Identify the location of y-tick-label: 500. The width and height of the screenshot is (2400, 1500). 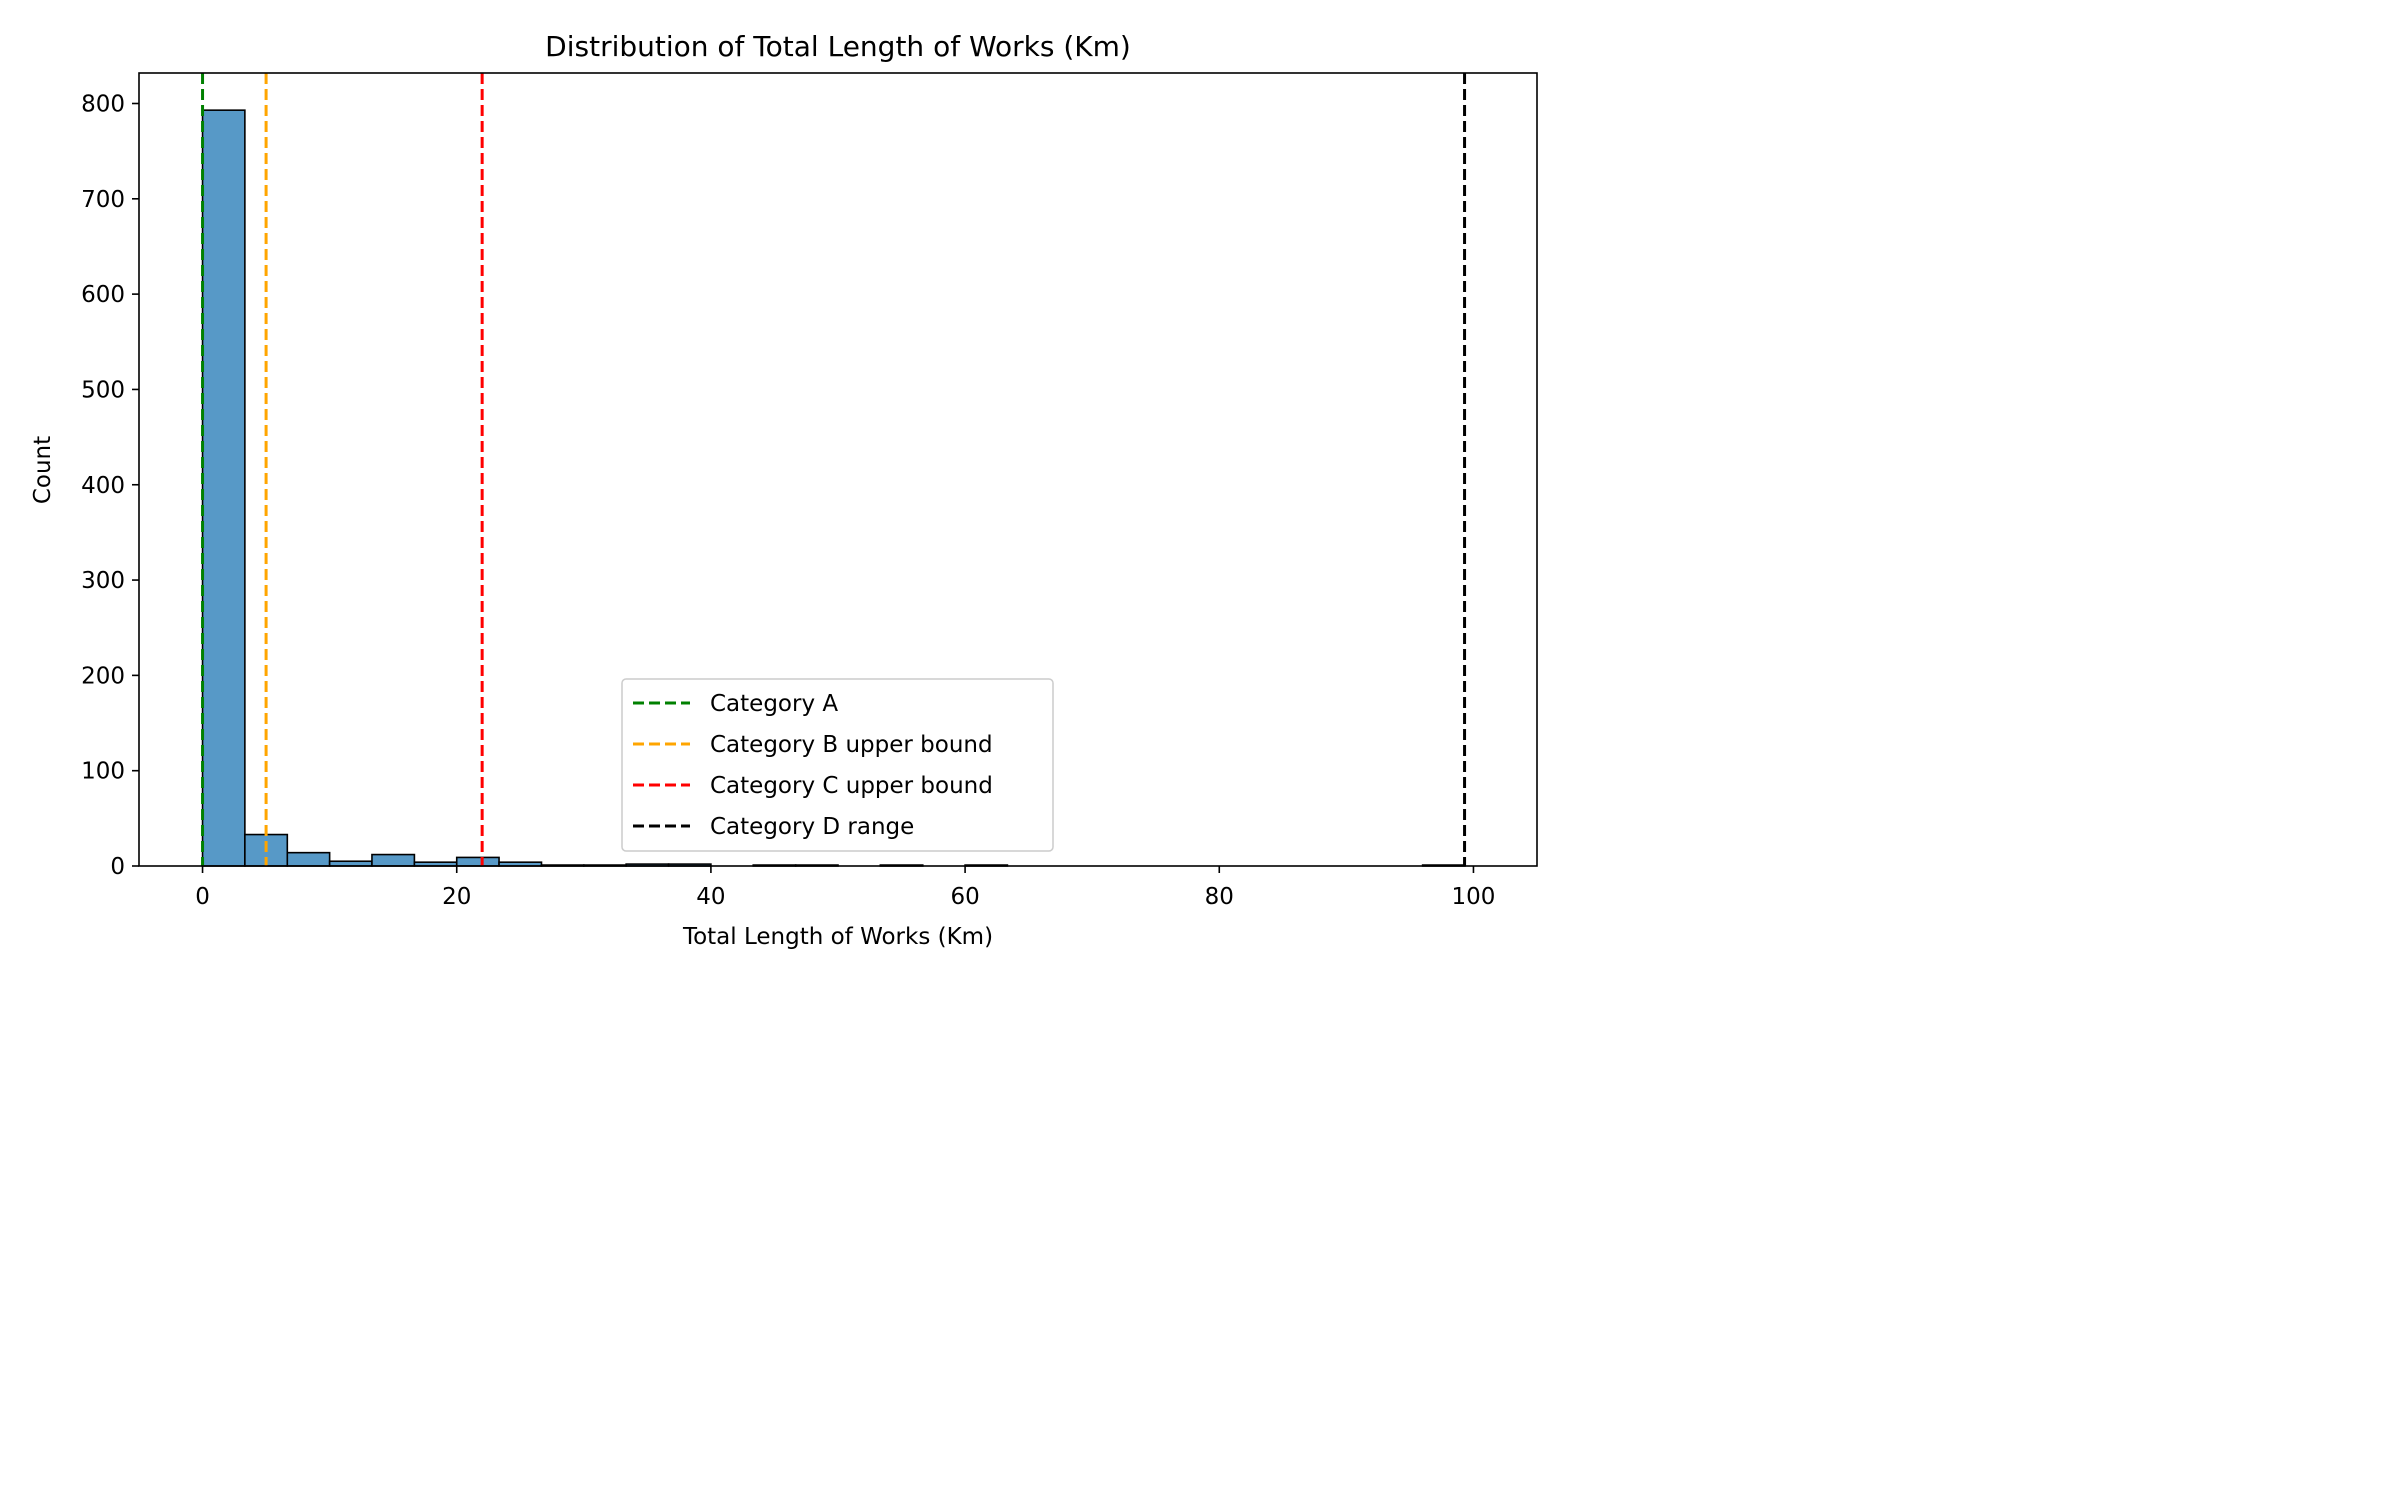
(103, 390).